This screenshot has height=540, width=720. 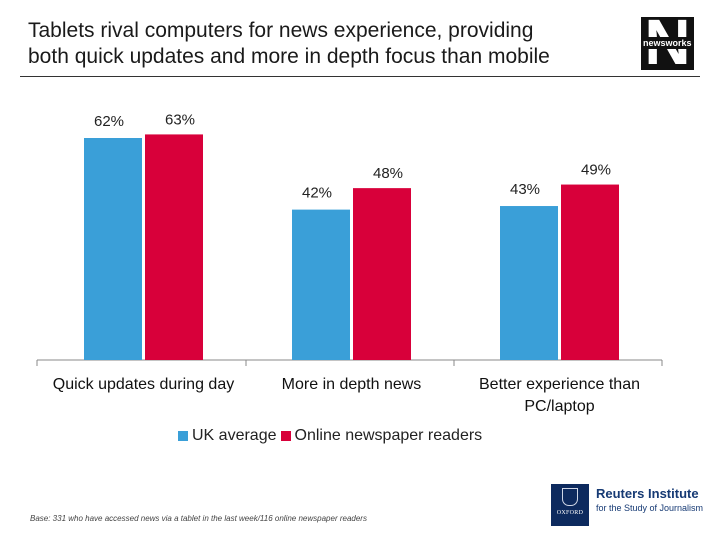 I want to click on chart-legend: UK average Online newspaper readers, so click(x=332, y=436).